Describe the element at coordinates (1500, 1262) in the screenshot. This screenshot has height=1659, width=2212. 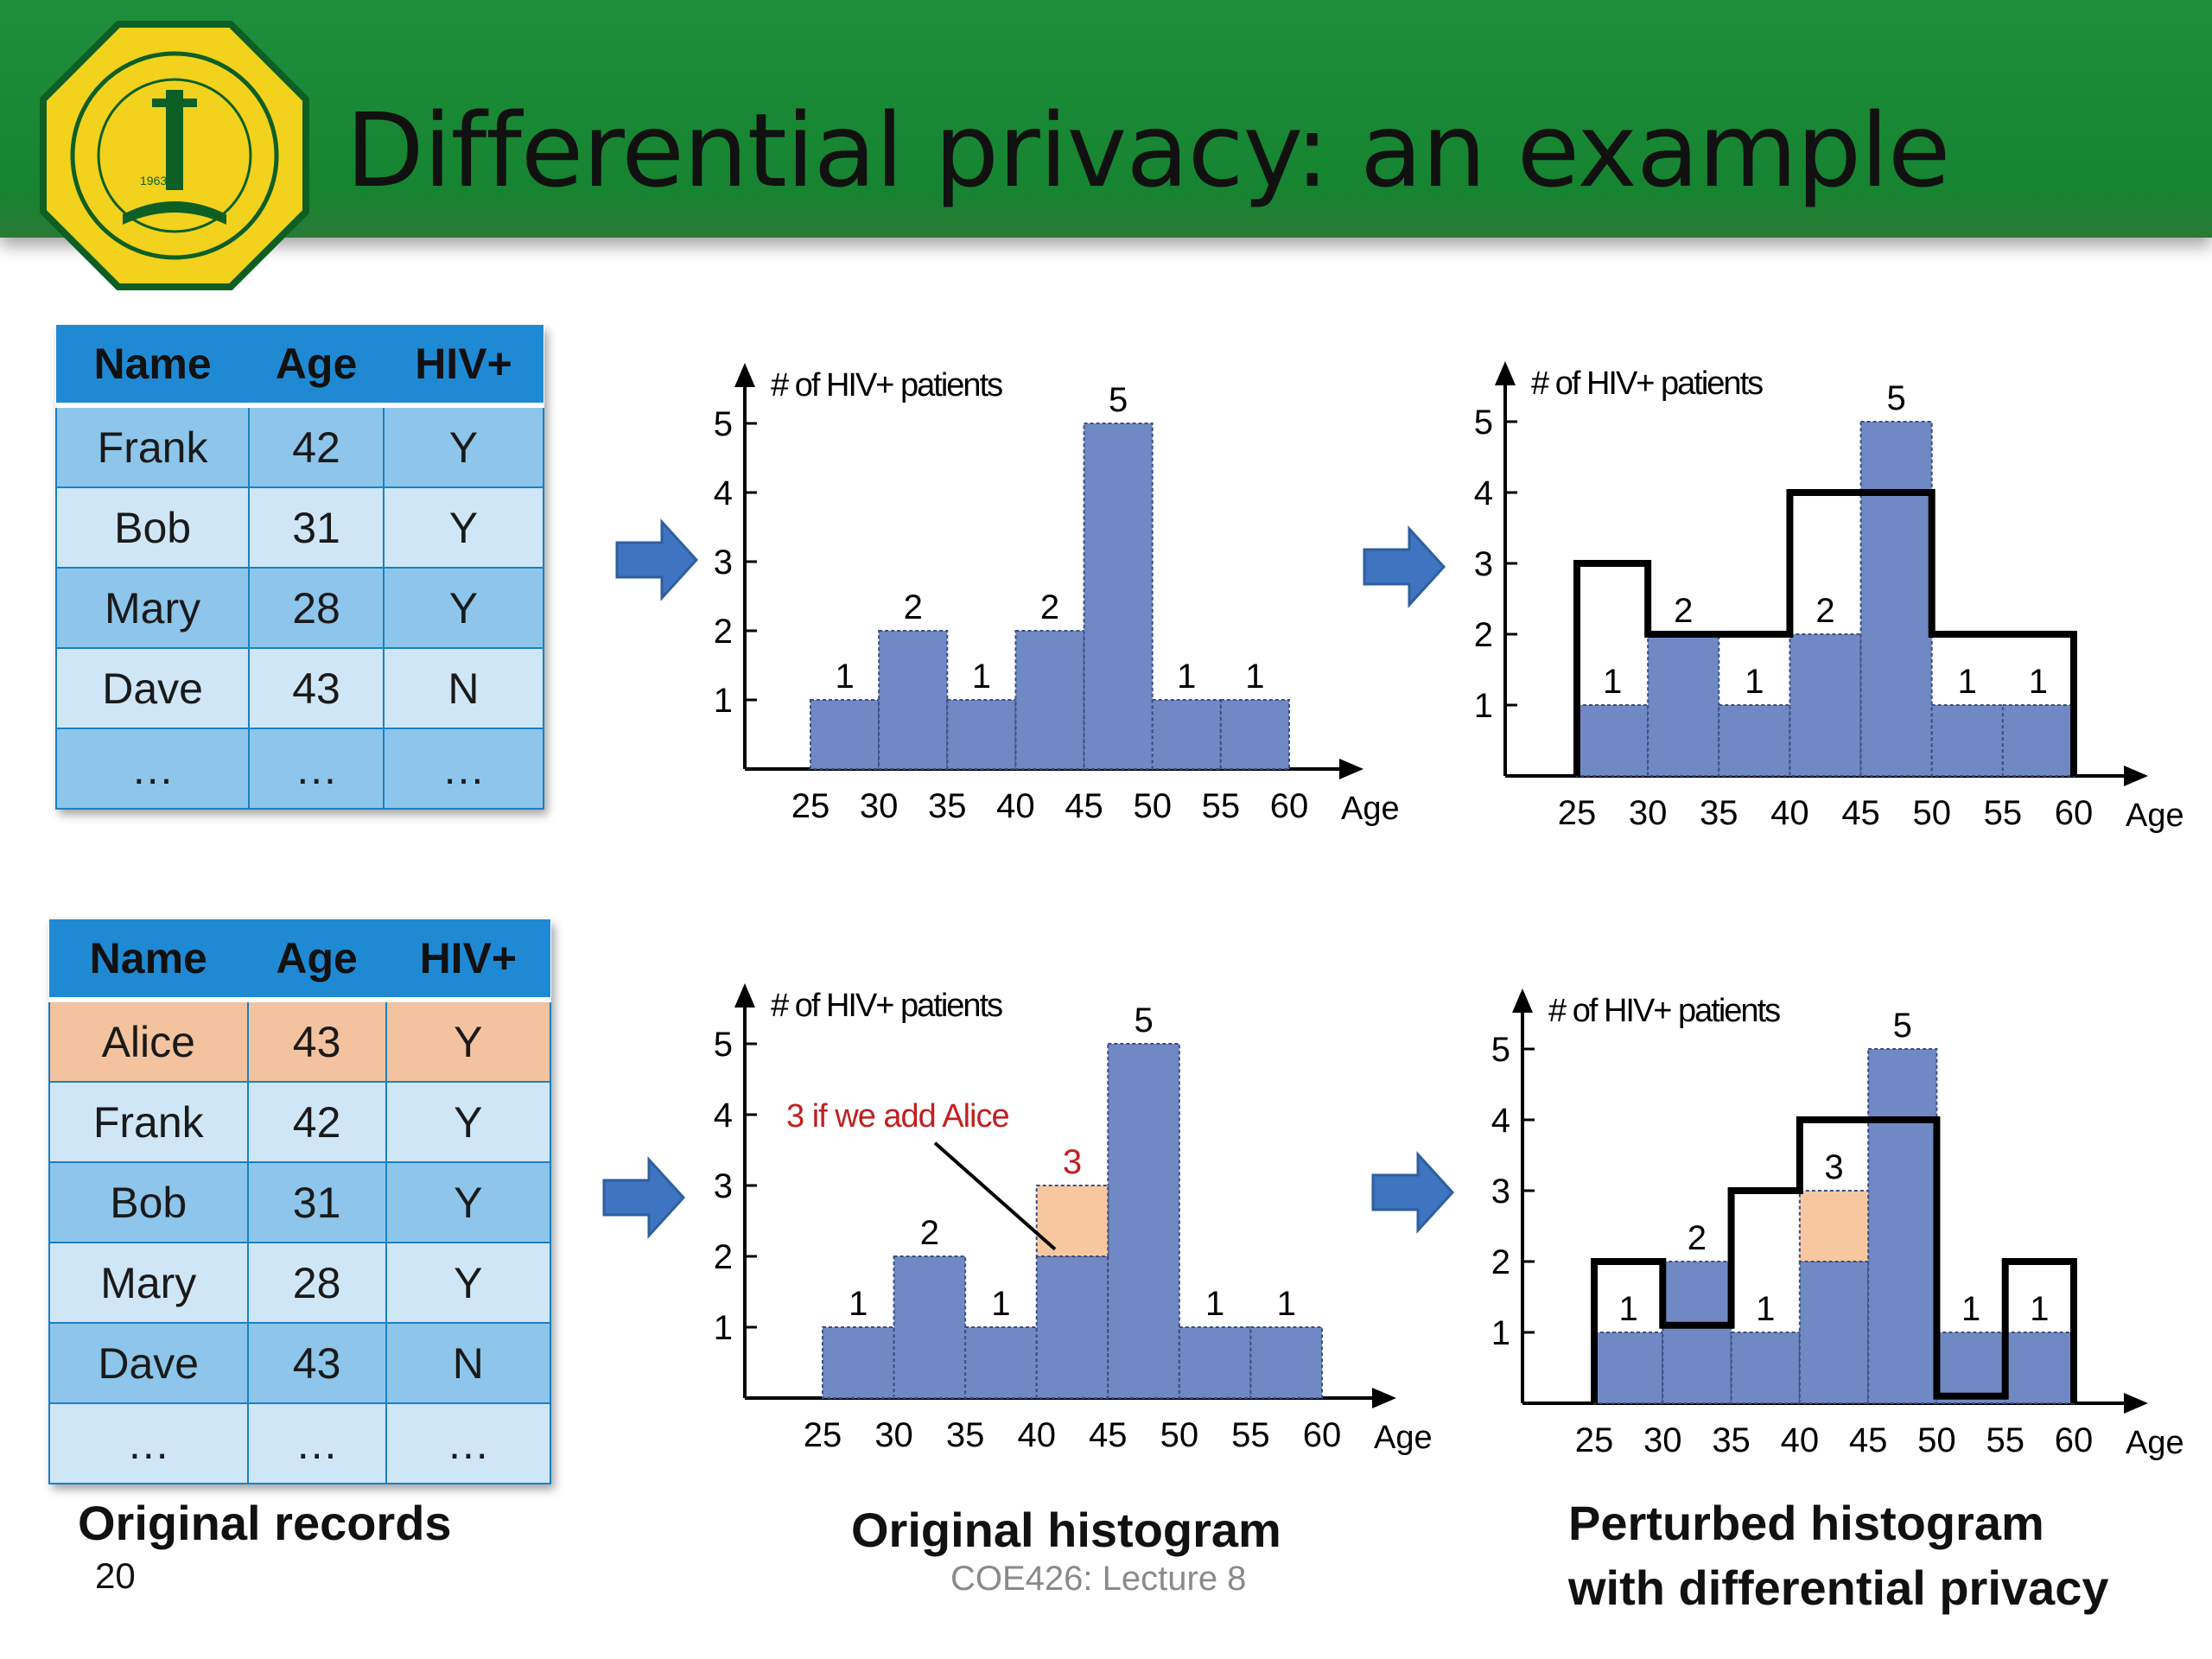
I see `y-tick-label: 2` at that location.